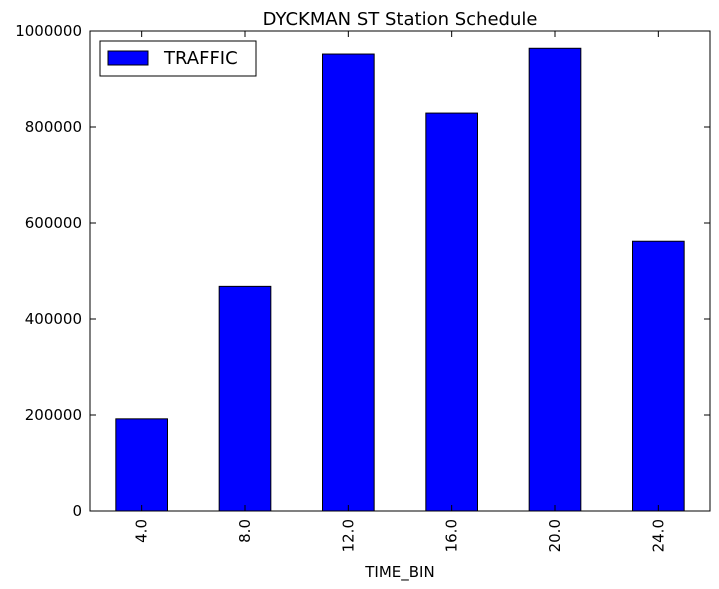  What do you see at coordinates (245, 531) in the screenshot?
I see `x-tick-label: 8.0` at bounding box center [245, 531].